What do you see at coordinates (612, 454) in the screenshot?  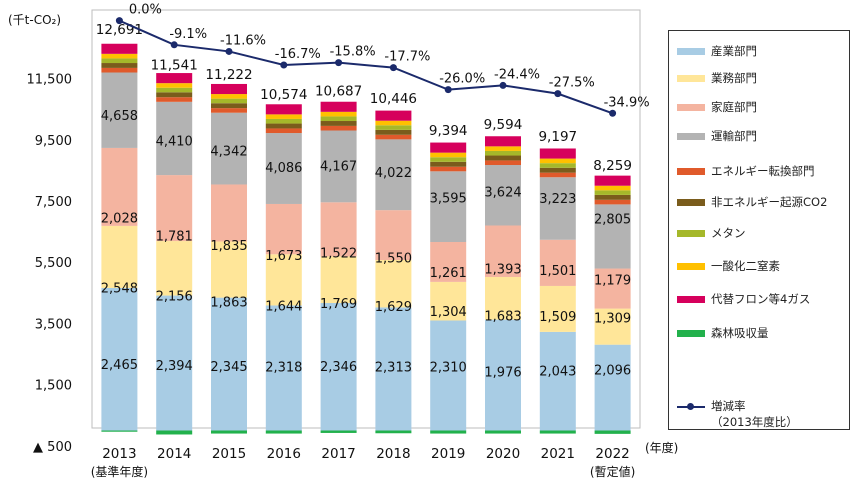 I see `x-tick-label: 2022` at bounding box center [612, 454].